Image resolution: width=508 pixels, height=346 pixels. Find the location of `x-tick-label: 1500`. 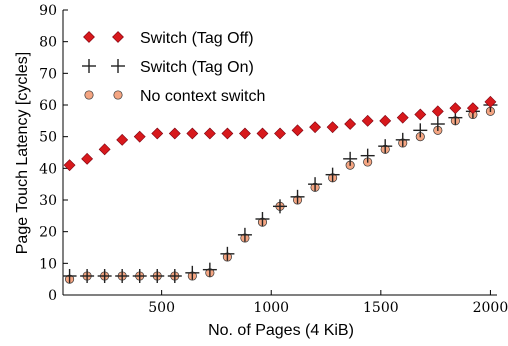

x-tick-label: 1500 is located at coordinates (381, 308).